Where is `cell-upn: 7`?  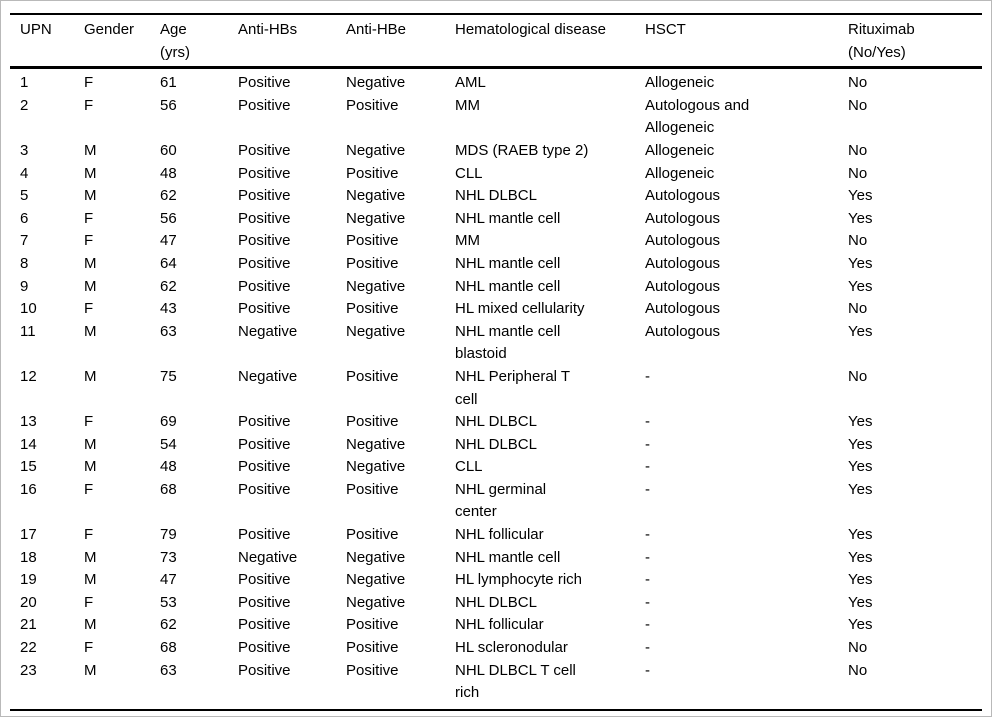
cell-upn: 7 is located at coordinates (24, 241).